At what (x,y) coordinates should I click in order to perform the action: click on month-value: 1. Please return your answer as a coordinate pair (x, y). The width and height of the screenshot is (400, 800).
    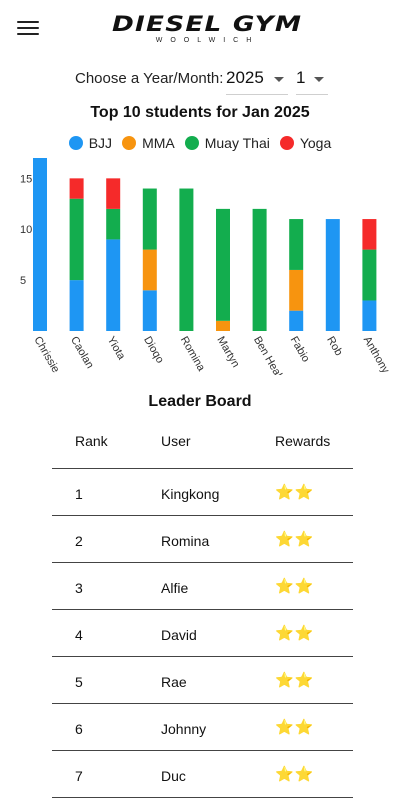
    Looking at the image, I should click on (301, 77).